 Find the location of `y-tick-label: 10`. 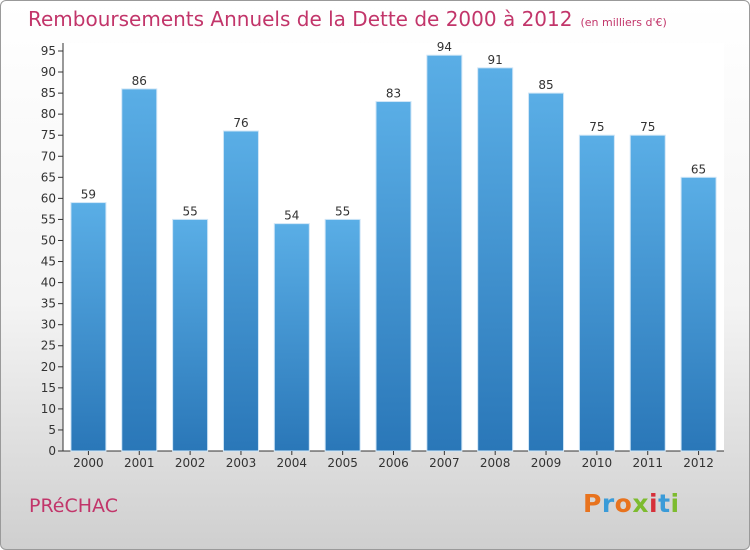

y-tick-label: 10 is located at coordinates (48, 409).